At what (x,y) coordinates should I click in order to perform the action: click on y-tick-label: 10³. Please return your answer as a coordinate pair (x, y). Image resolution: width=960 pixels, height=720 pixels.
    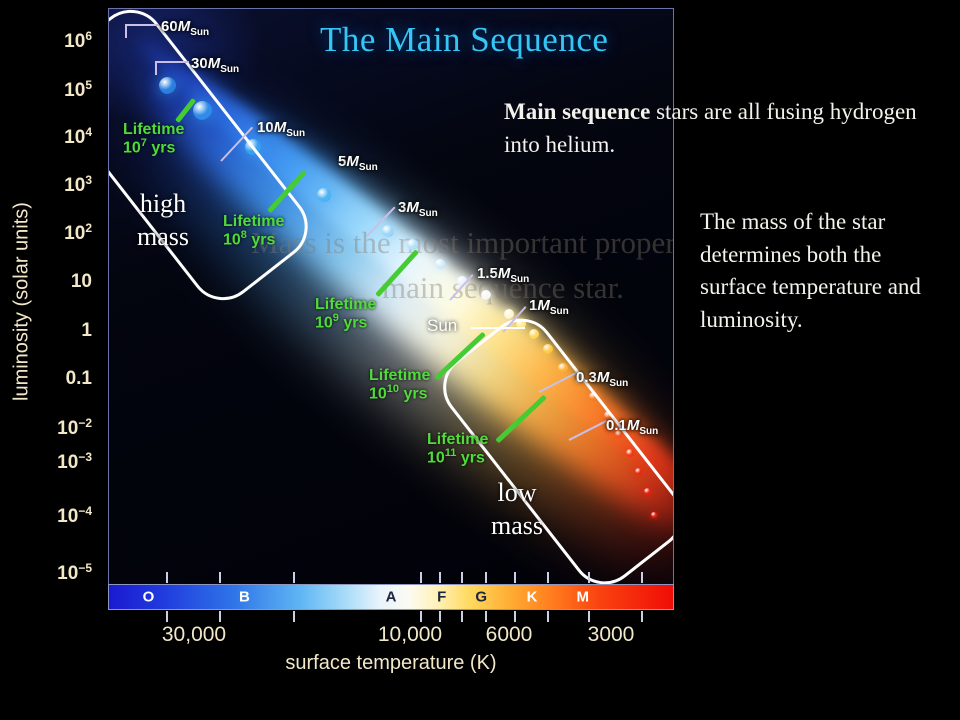
    Looking at the image, I should click on (78, 184).